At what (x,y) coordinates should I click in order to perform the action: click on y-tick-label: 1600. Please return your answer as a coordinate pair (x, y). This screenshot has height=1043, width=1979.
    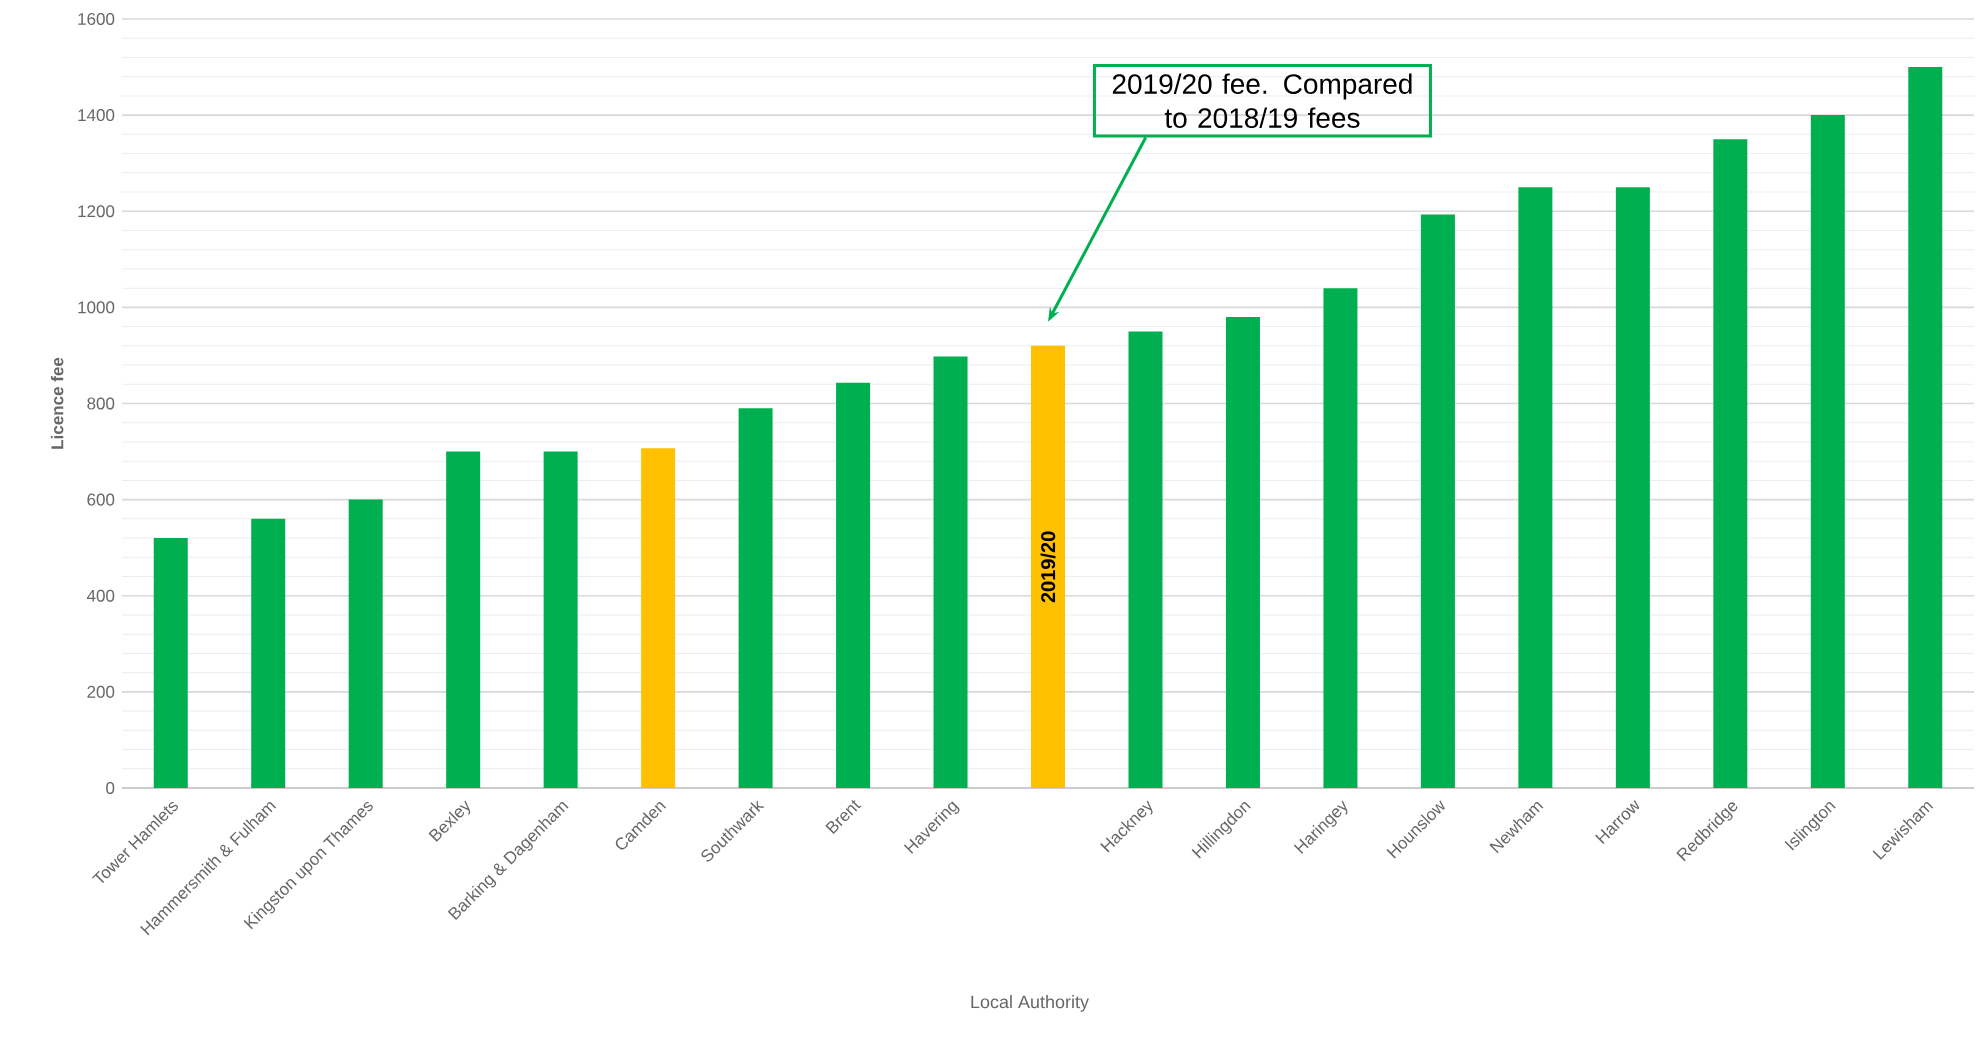
    Looking at the image, I should click on (96, 18).